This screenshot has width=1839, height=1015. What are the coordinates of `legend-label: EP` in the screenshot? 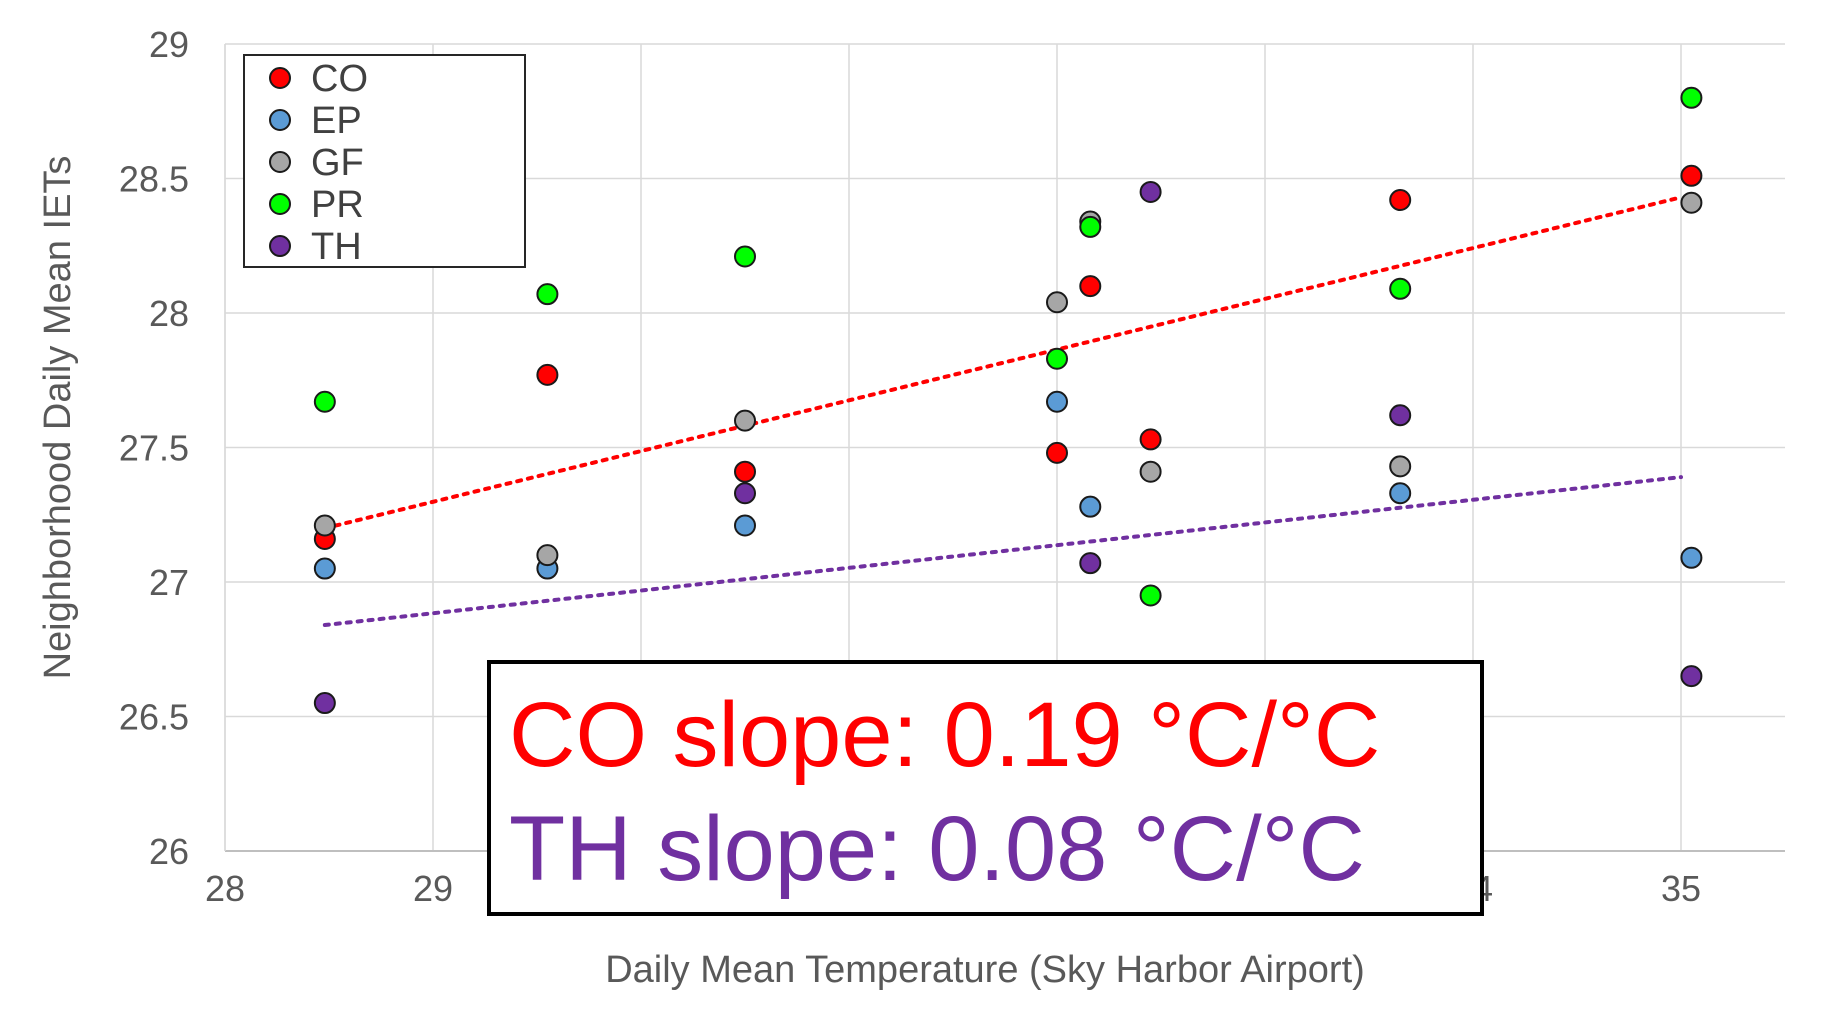 It's located at (336, 121).